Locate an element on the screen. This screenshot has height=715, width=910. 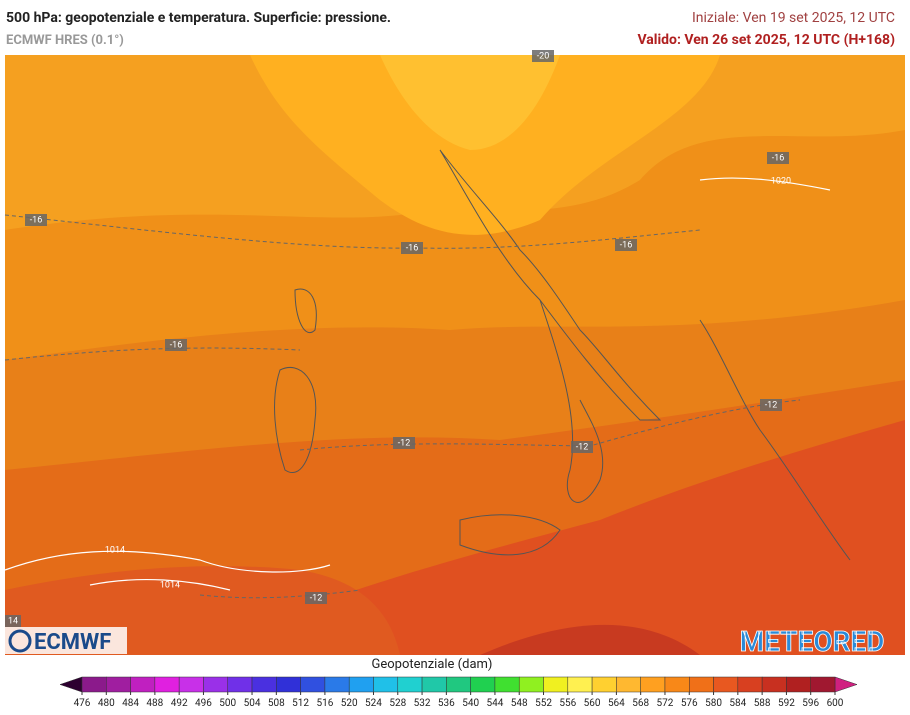
tick-label: 532 is located at coordinates (422, 703).